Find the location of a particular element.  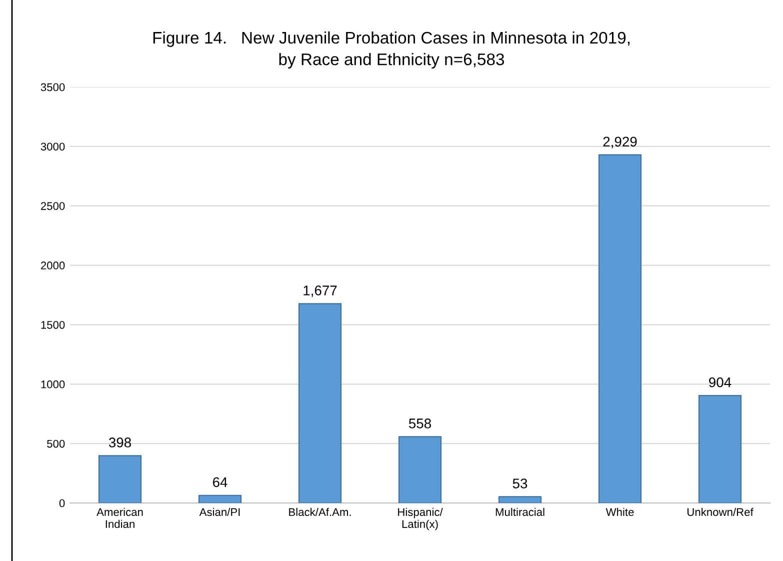

data-label: 2,929 is located at coordinates (620, 142).